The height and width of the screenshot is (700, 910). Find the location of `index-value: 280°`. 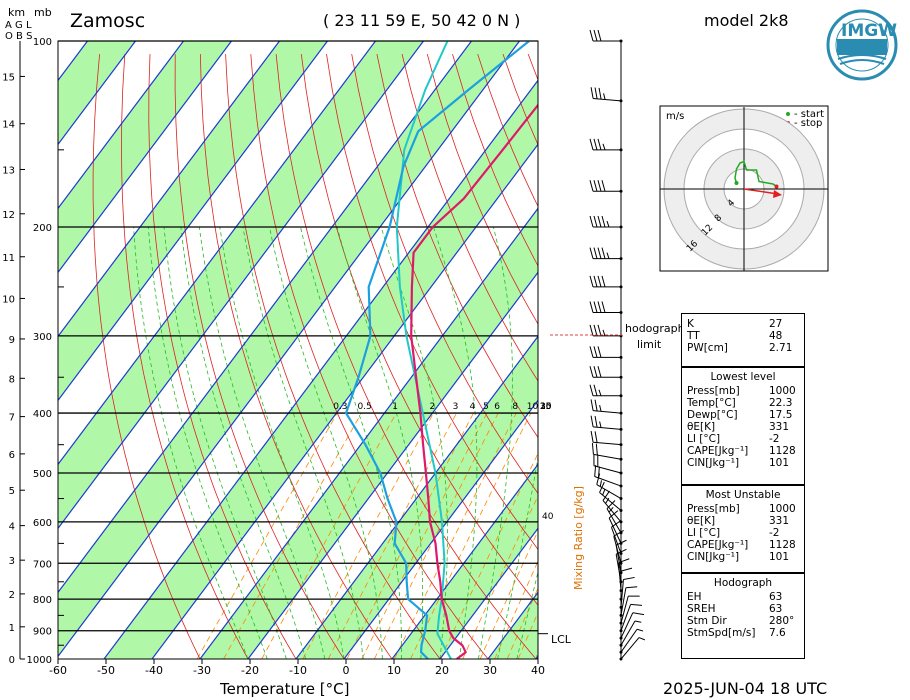

index-value: 280° is located at coordinates (782, 621).